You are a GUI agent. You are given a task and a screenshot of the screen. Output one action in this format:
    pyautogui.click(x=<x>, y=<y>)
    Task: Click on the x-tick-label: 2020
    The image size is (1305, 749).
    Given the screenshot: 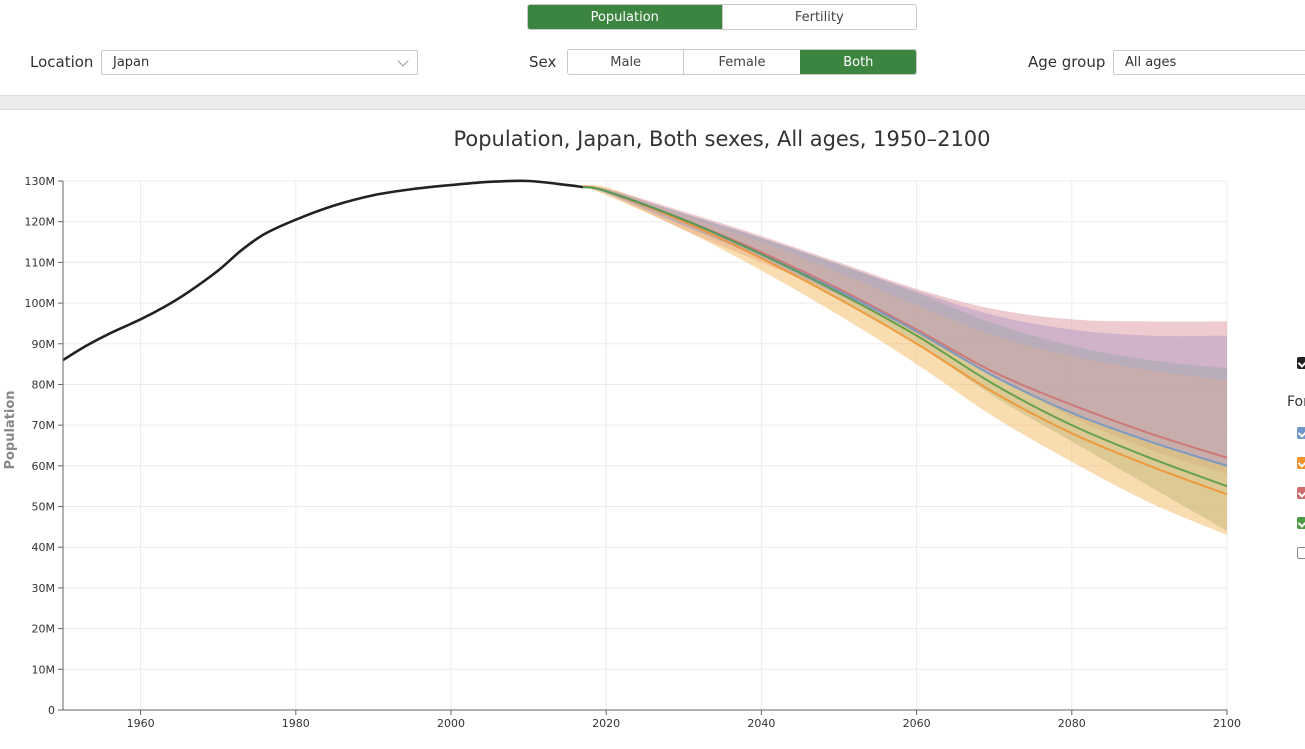 What is the action you would take?
    pyautogui.click(x=606, y=723)
    